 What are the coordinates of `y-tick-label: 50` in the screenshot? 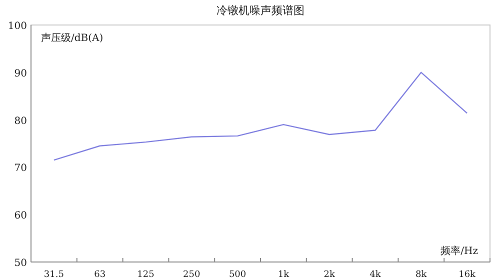 It's located at (20, 263).